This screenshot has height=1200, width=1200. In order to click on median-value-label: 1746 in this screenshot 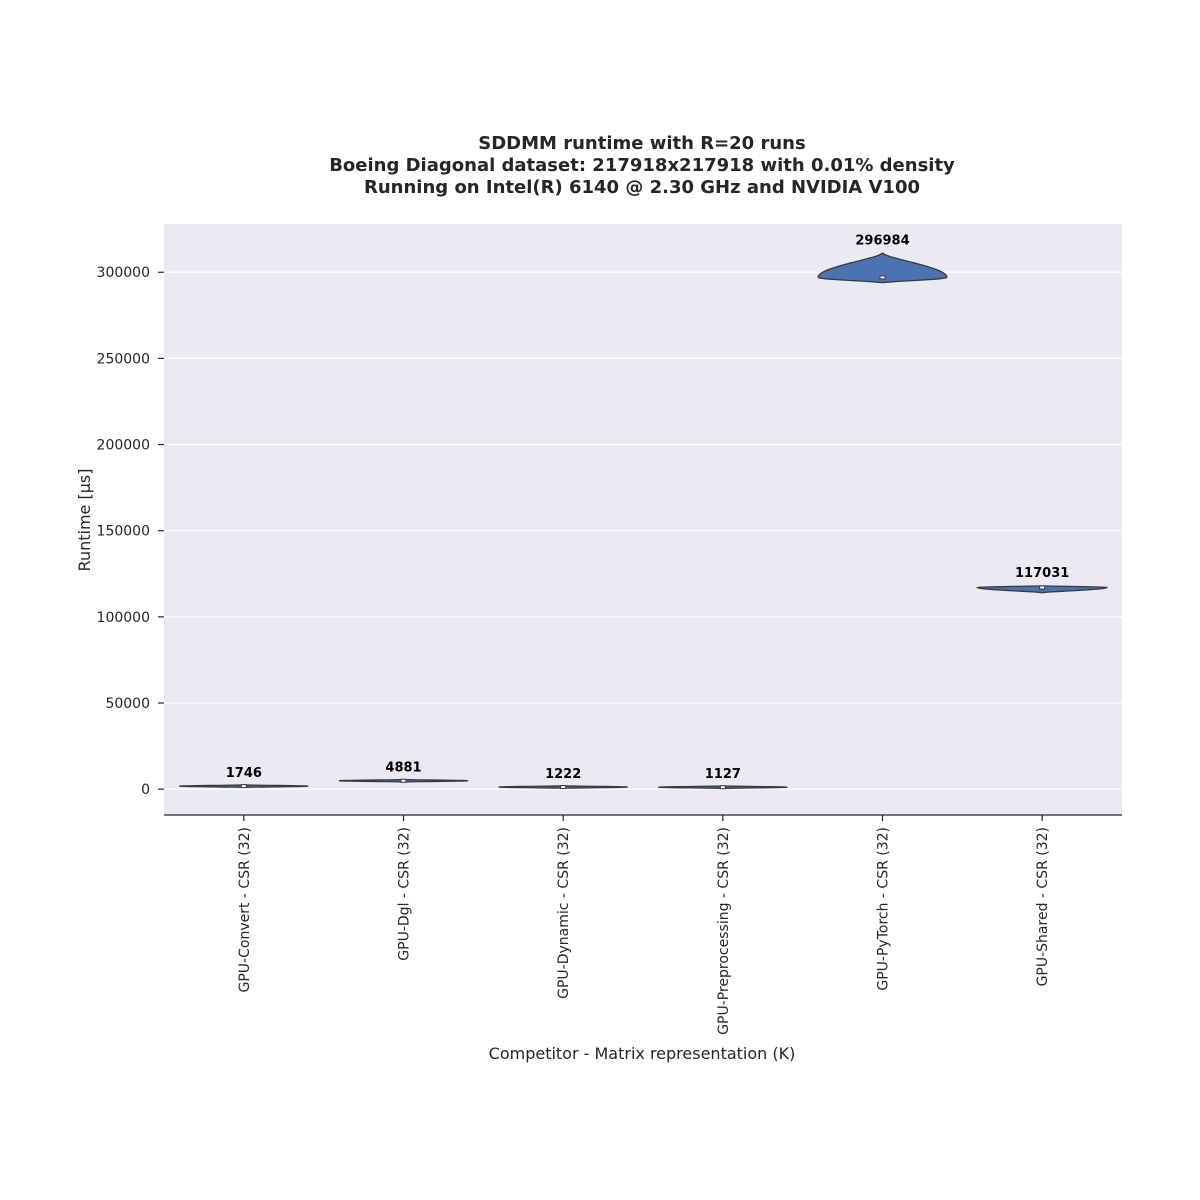, I will do `click(244, 773)`.